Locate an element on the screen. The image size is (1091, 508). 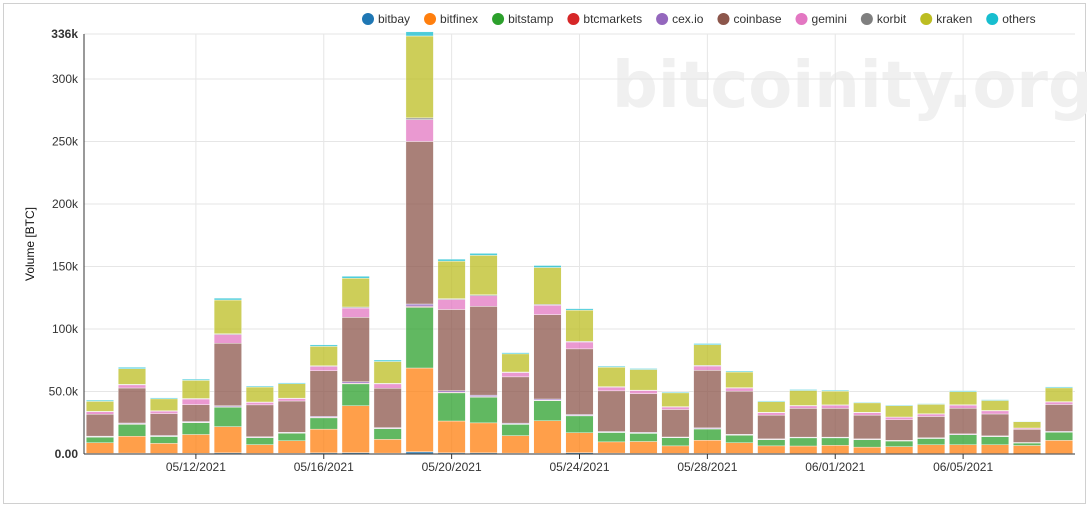
y-tick-label: 0.00 is located at coordinates (67, 454).